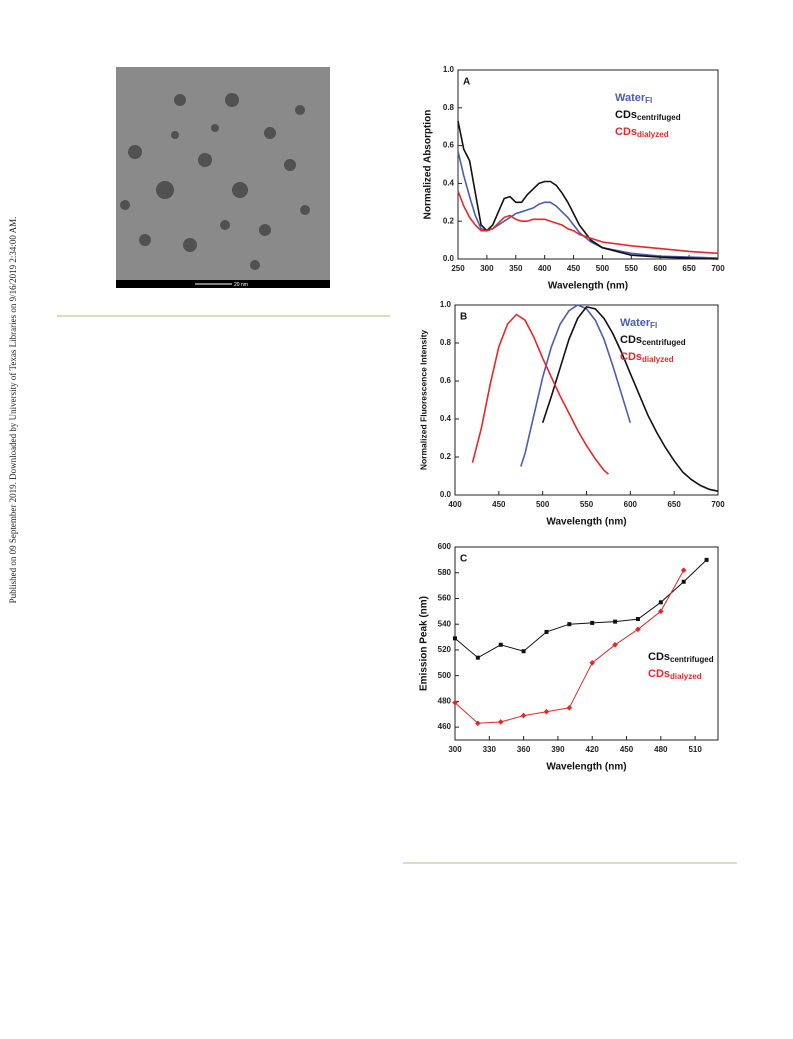  I want to click on x-tick-label: 420, so click(593, 749).